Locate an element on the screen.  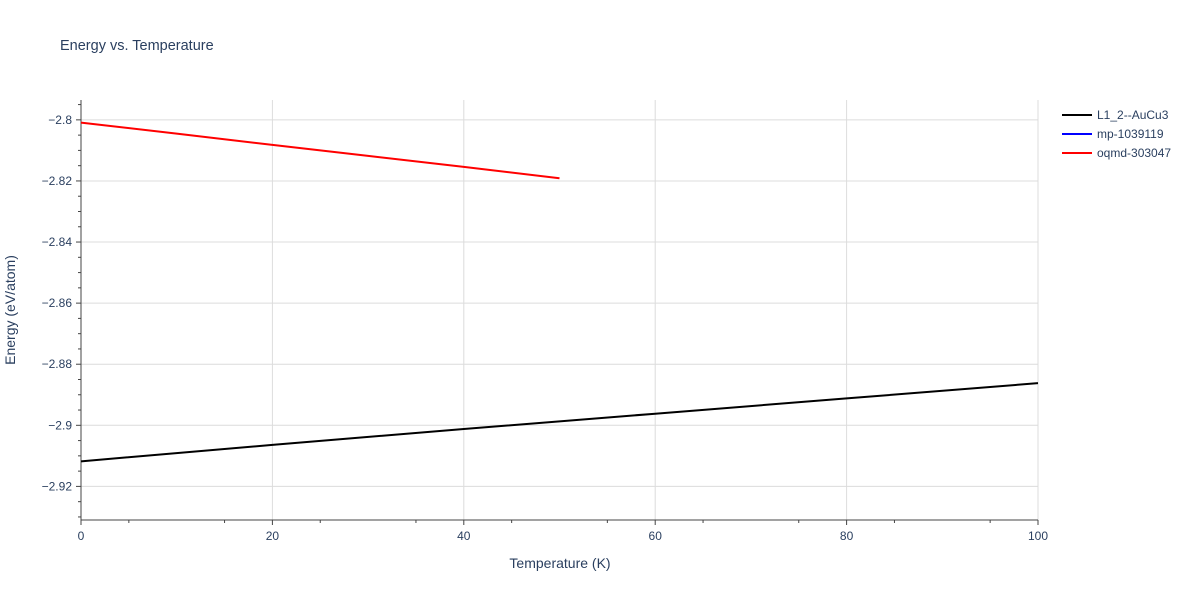
y-tick-label: −2.84 is located at coordinates (57, 242).